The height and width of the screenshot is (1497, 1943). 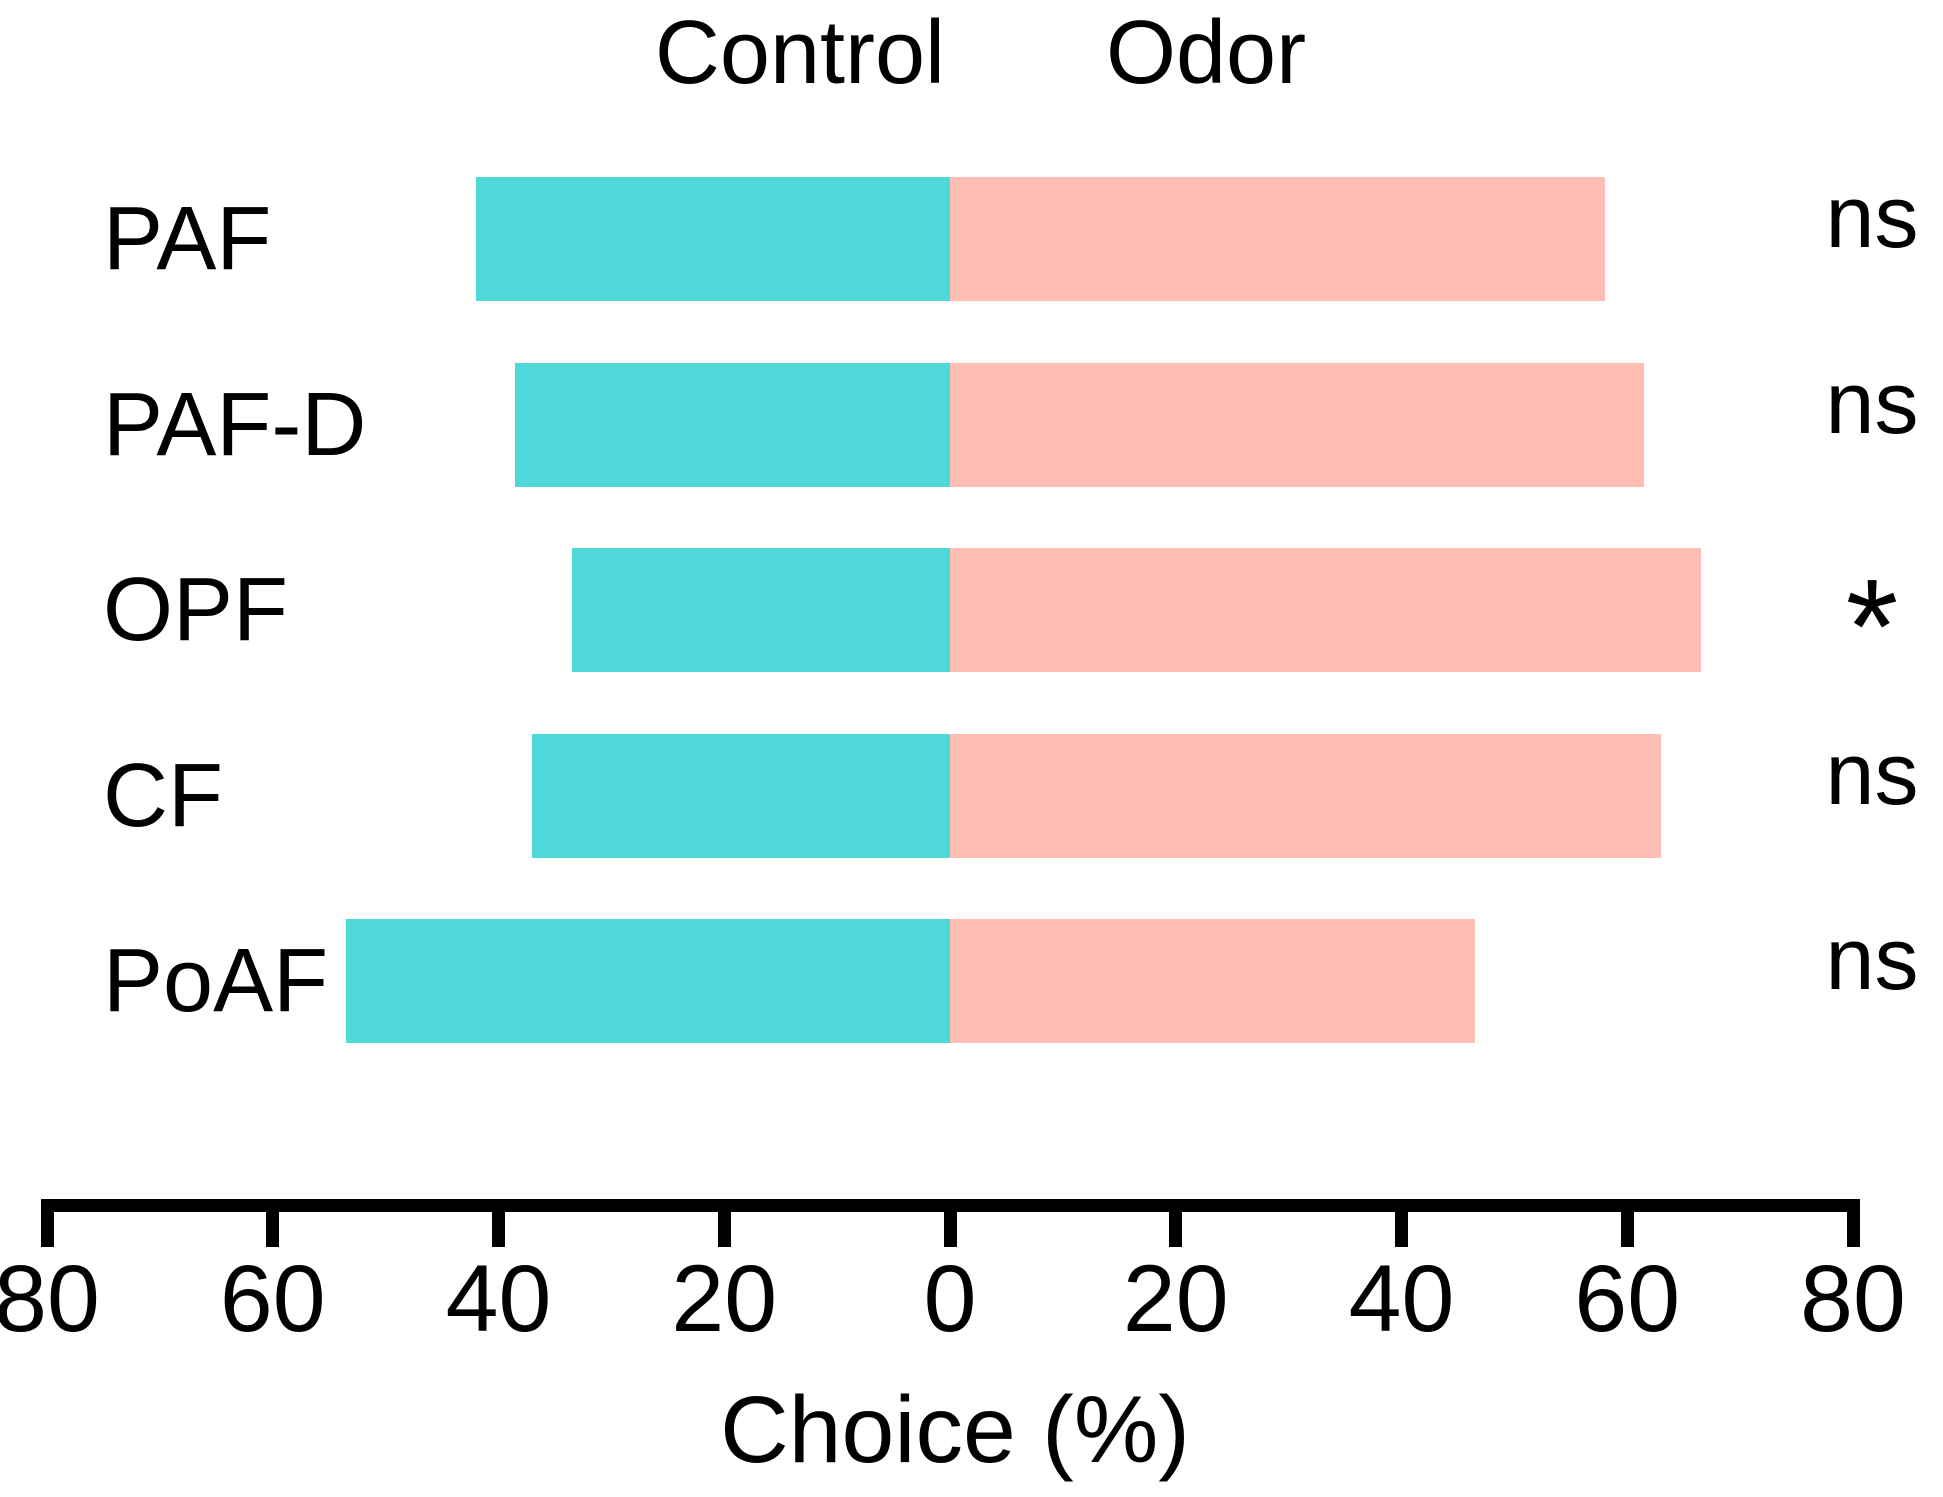 I want to click on significance-paf-d: ns, so click(x=1872, y=402).